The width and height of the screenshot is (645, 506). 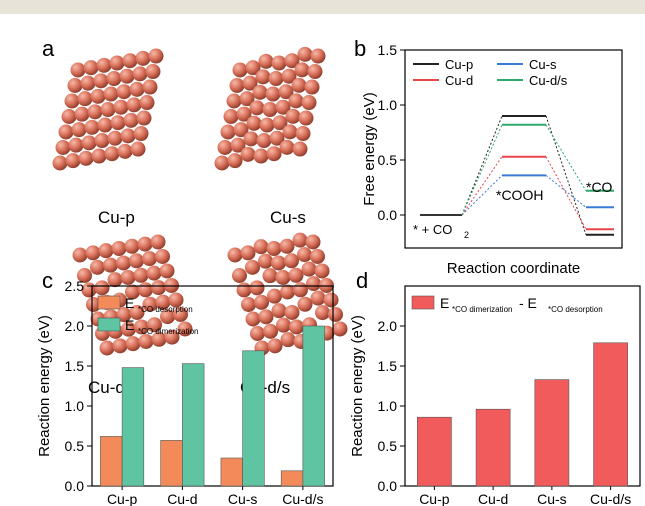 What do you see at coordinates (575, 309) in the screenshot?
I see `legend-label-diff-sub2: *CO desorption` at bounding box center [575, 309].